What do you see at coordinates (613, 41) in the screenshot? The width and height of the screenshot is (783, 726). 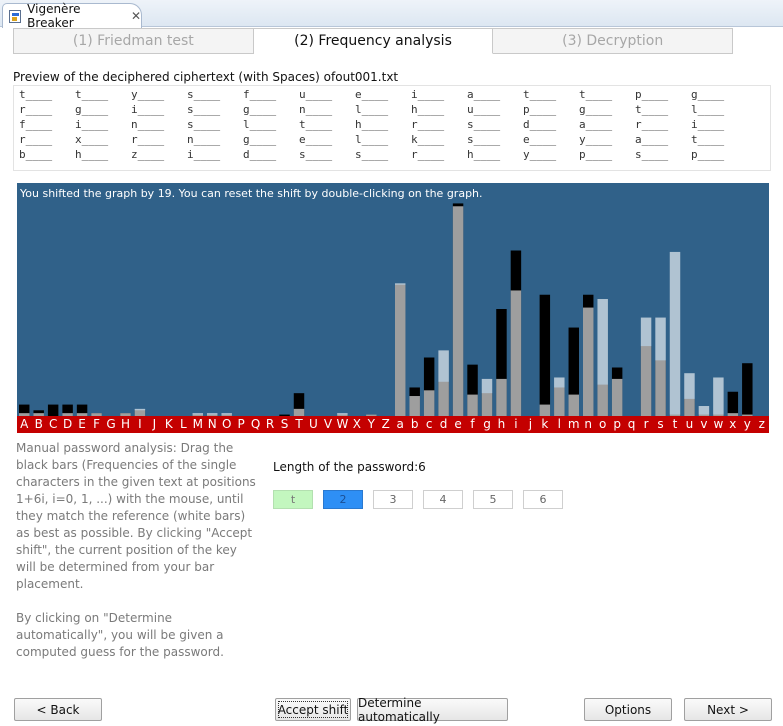 I see `step-decryption: (3) Decryption` at bounding box center [613, 41].